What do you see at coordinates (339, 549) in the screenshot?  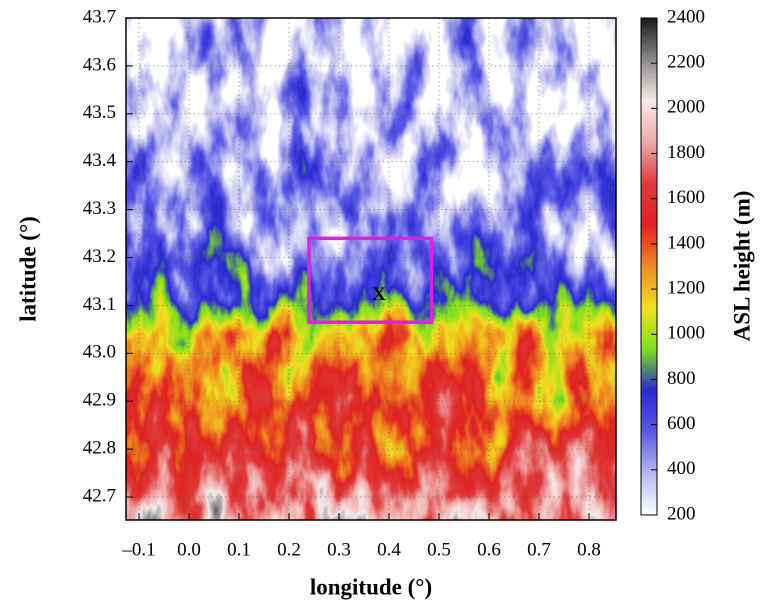 I see `x-tick-label: 0.3` at bounding box center [339, 549].